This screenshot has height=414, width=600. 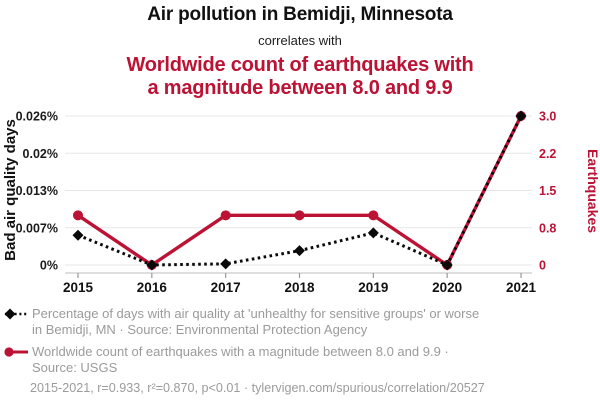 I want to click on x-axis-year-label: 2020, so click(x=447, y=287).